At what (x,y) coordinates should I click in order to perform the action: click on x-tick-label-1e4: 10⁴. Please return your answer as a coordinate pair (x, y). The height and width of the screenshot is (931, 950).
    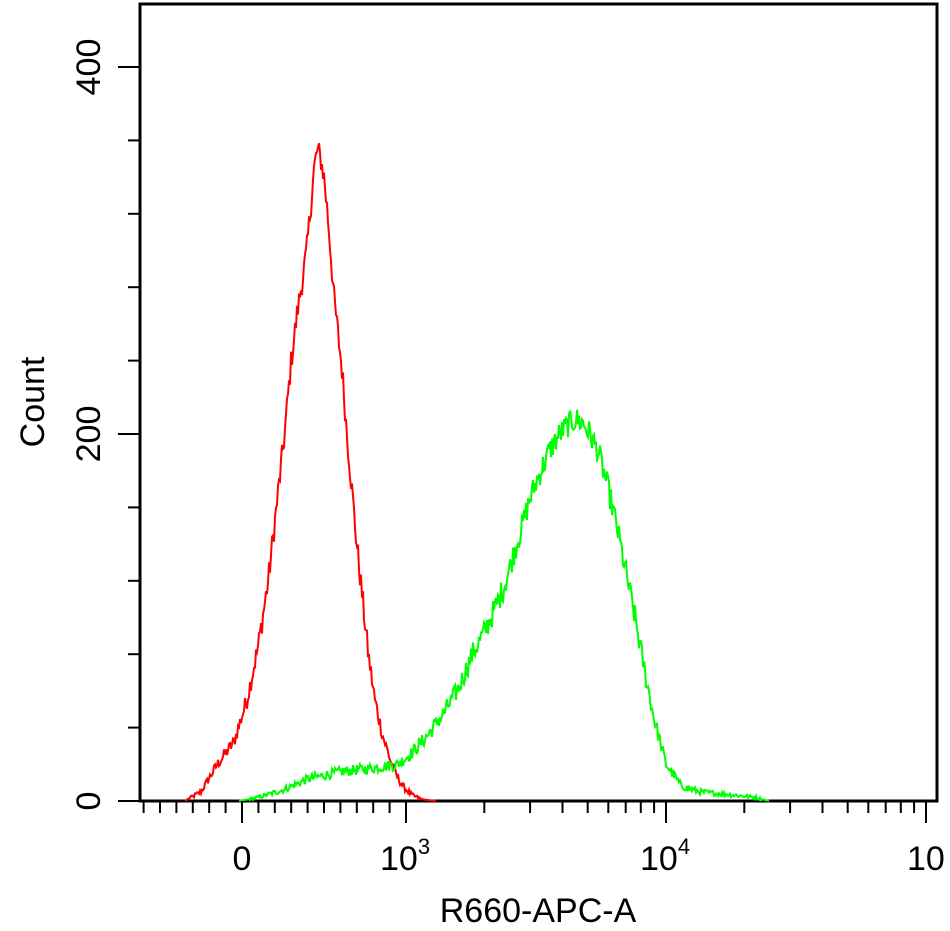
    Looking at the image, I should click on (665, 856).